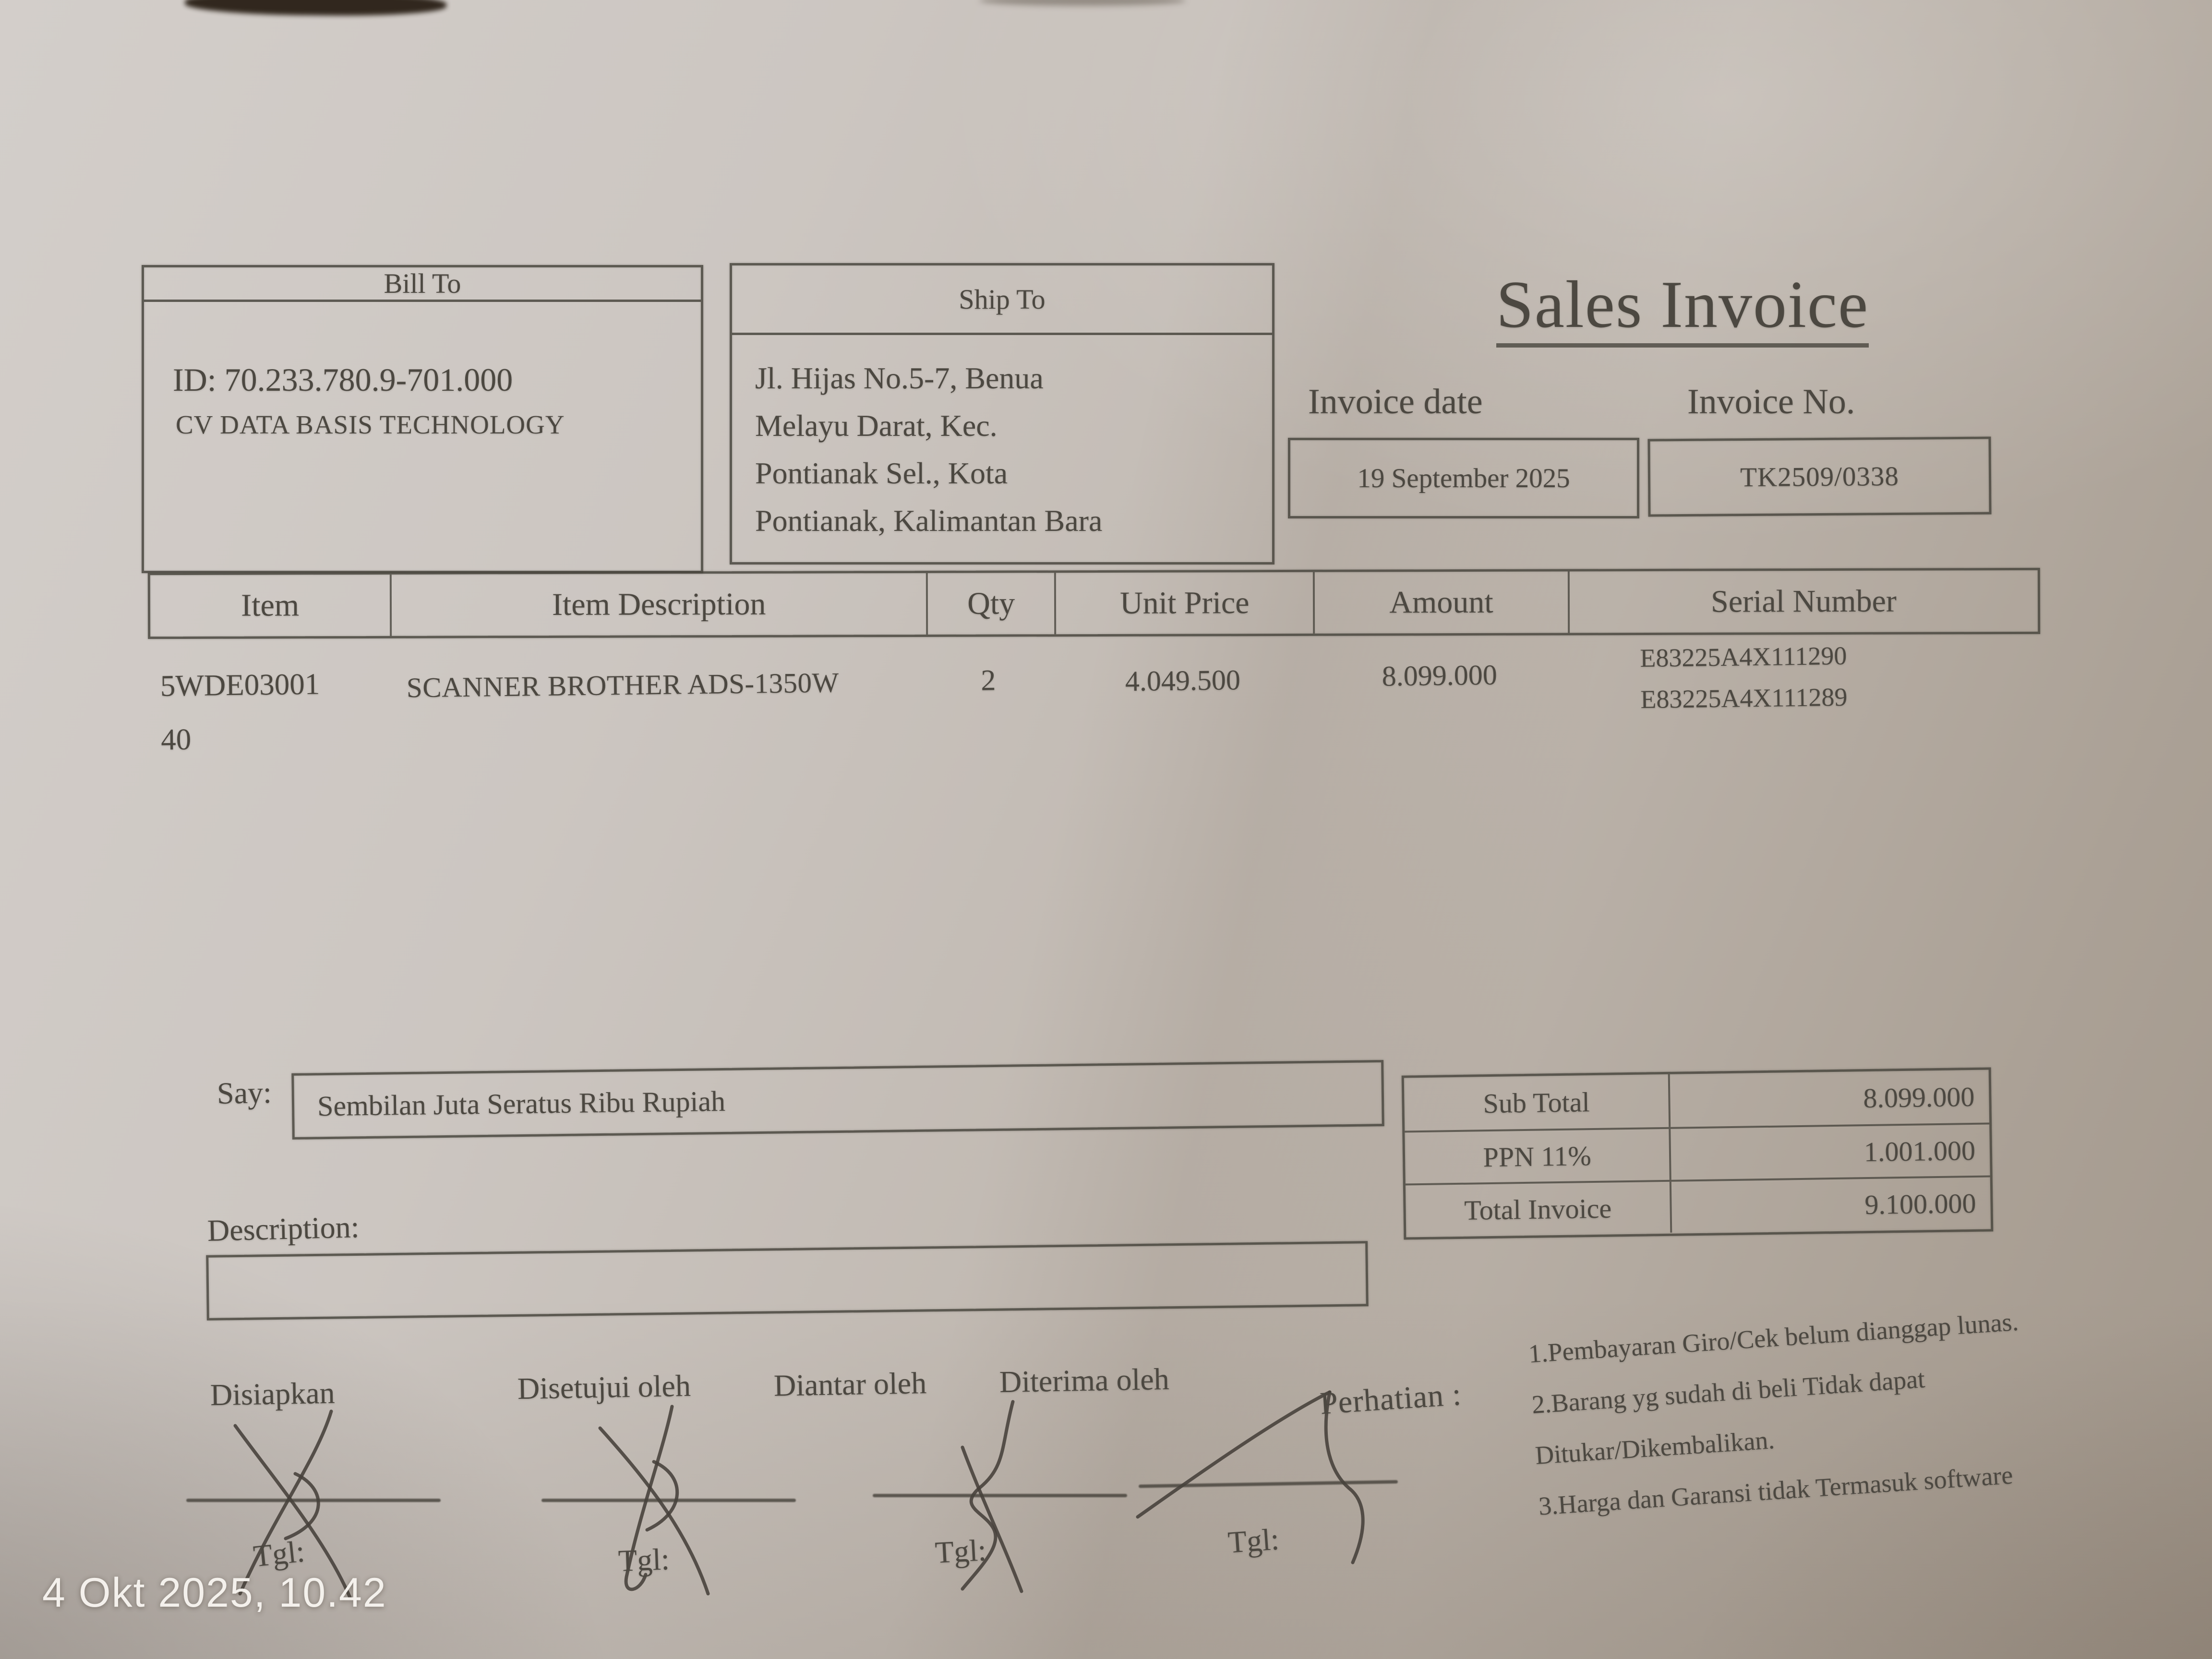  Describe the element at coordinates (273, 1393) in the screenshot. I see `signature-label-disiapkan: Disiapkan` at that location.